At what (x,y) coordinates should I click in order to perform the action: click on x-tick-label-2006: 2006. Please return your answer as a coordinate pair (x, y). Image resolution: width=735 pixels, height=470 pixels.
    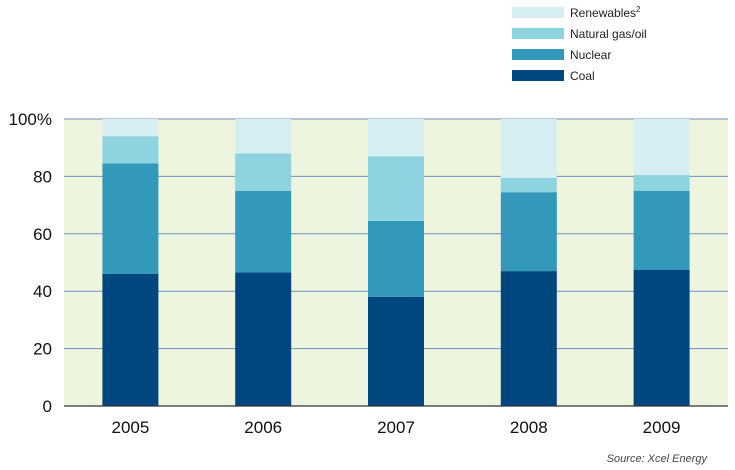
    Looking at the image, I should click on (263, 427).